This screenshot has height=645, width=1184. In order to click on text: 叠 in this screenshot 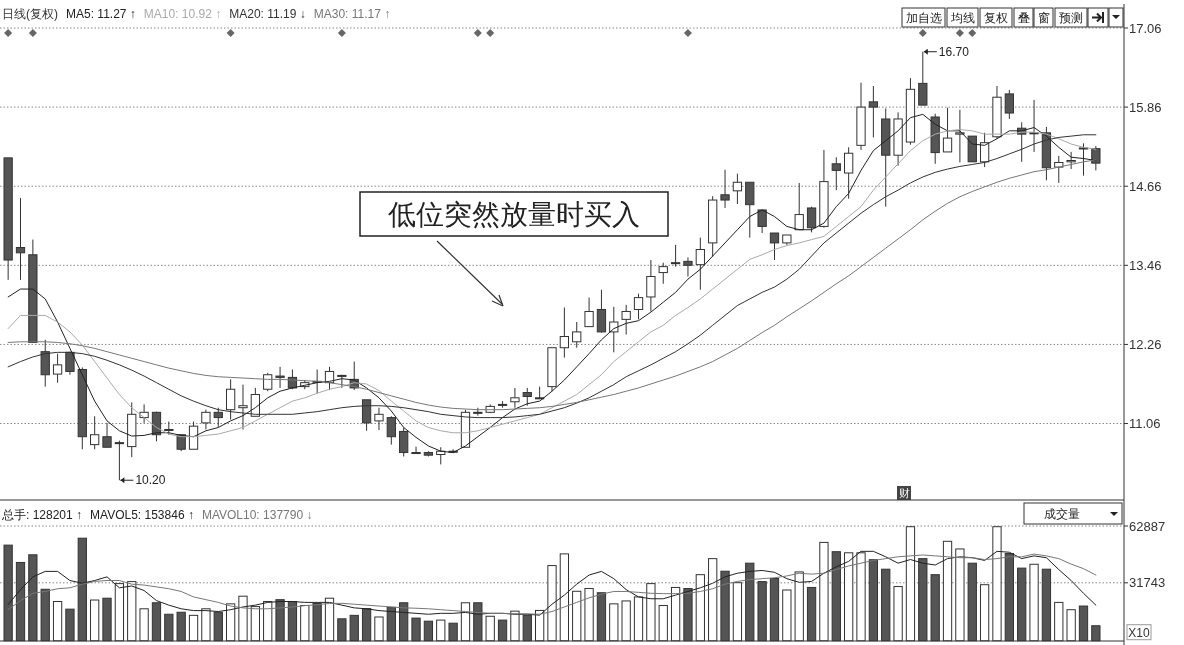, I will do `click(1023, 18)`.